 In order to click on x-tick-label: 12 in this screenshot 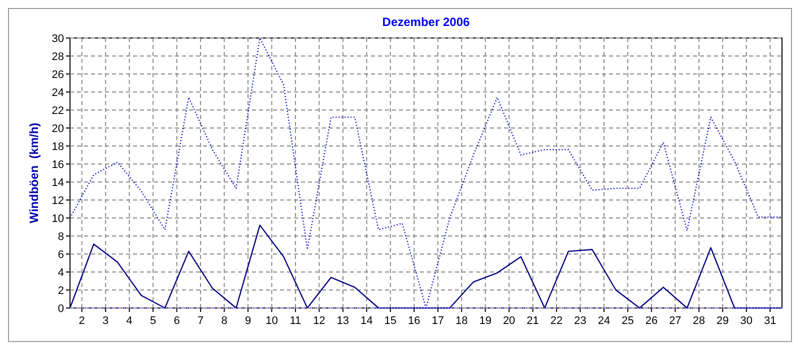, I will do `click(319, 321)`.